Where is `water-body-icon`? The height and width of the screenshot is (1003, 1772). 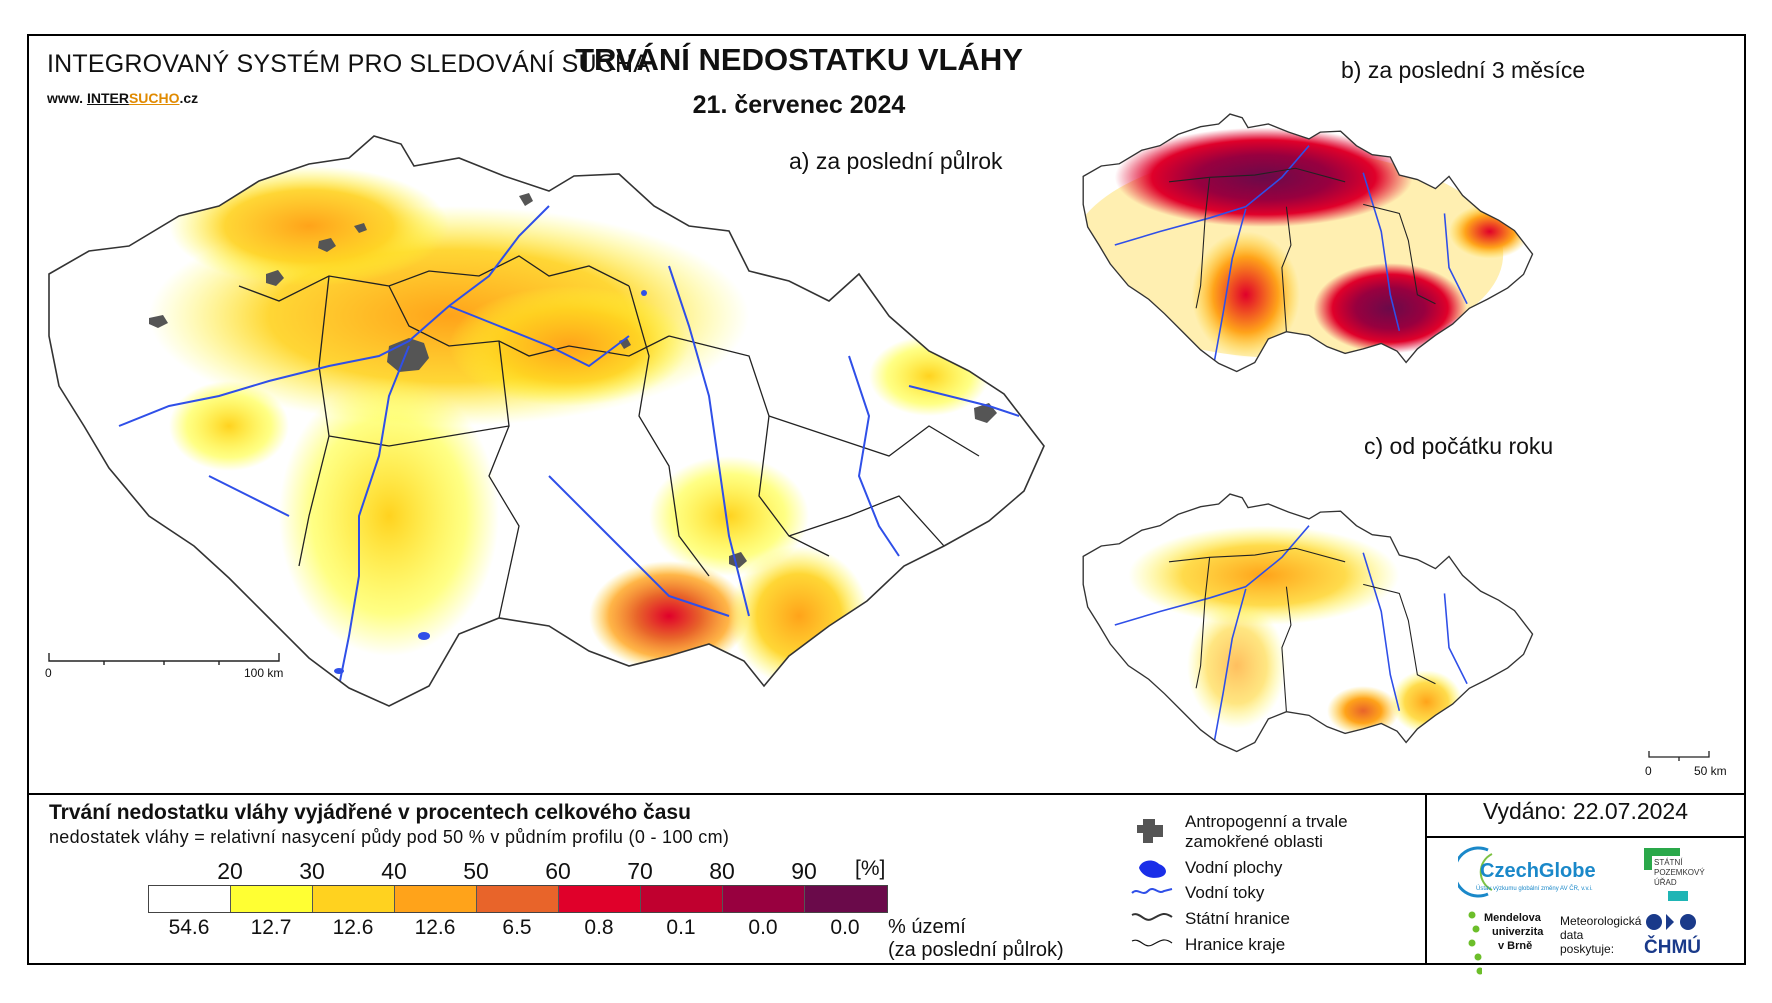 water-body-icon is located at coordinates (1152, 869).